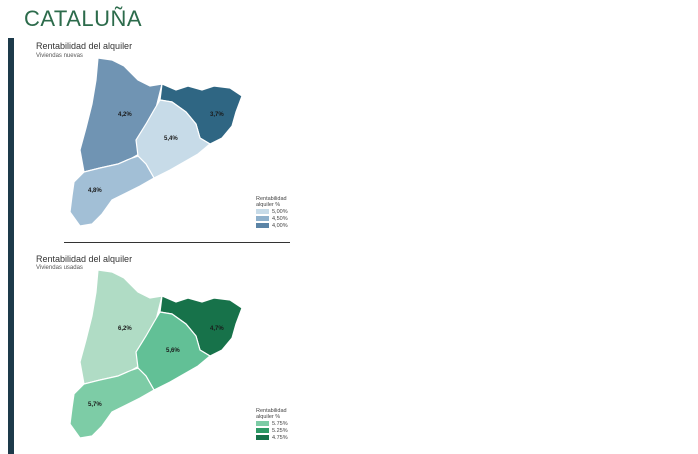  What do you see at coordinates (271, 414) in the screenshot?
I see `legend-used-title: Rentabilidad alquiler %` at bounding box center [271, 414].